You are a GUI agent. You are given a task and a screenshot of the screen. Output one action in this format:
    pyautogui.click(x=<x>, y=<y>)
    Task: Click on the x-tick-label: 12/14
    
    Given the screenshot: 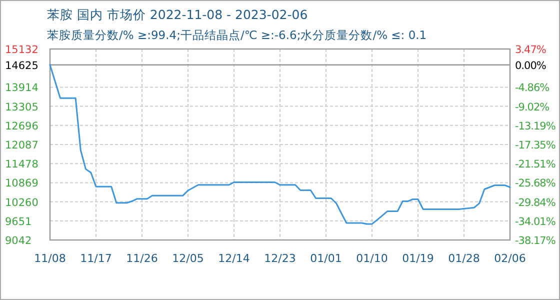 What is the action you would take?
    pyautogui.click(x=234, y=258)
    